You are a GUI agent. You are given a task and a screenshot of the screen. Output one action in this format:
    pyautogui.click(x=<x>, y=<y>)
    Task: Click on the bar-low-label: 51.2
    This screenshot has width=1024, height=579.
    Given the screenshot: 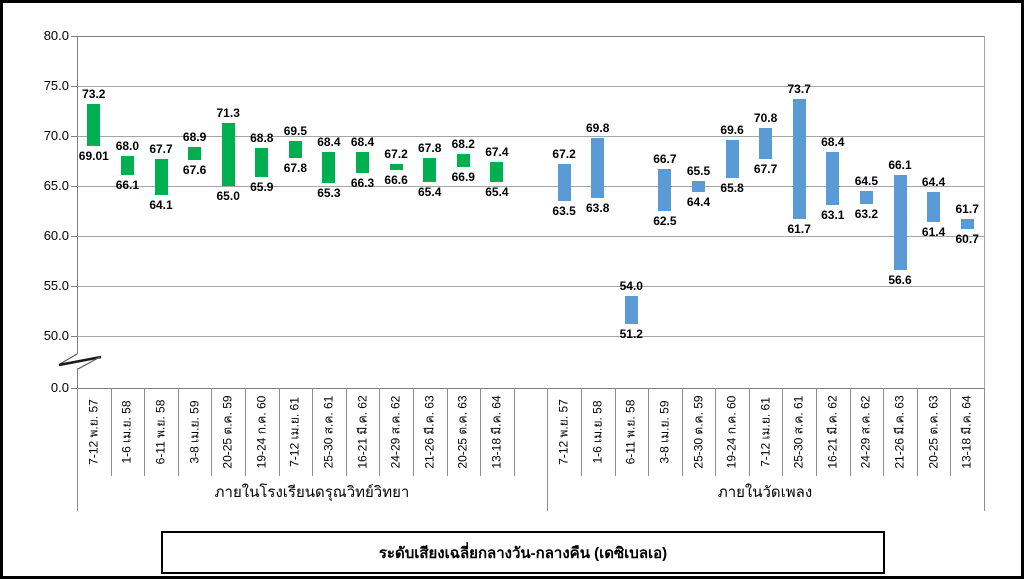 What is the action you would take?
    pyautogui.click(x=631, y=334)
    